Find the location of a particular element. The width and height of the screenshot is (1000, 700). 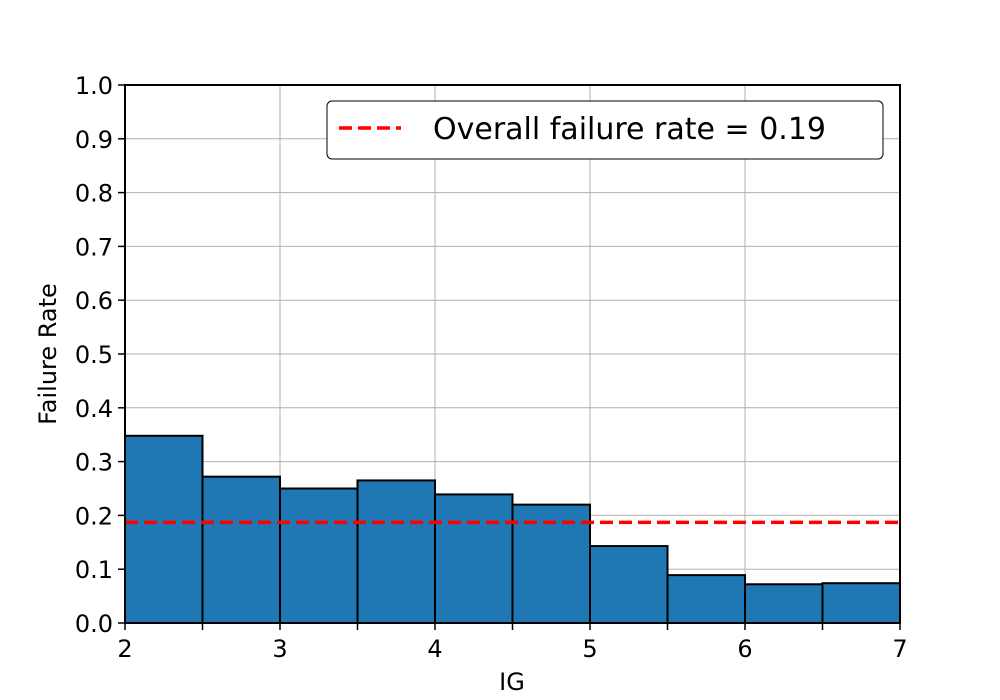

x-tick-label: 5 is located at coordinates (589, 649).